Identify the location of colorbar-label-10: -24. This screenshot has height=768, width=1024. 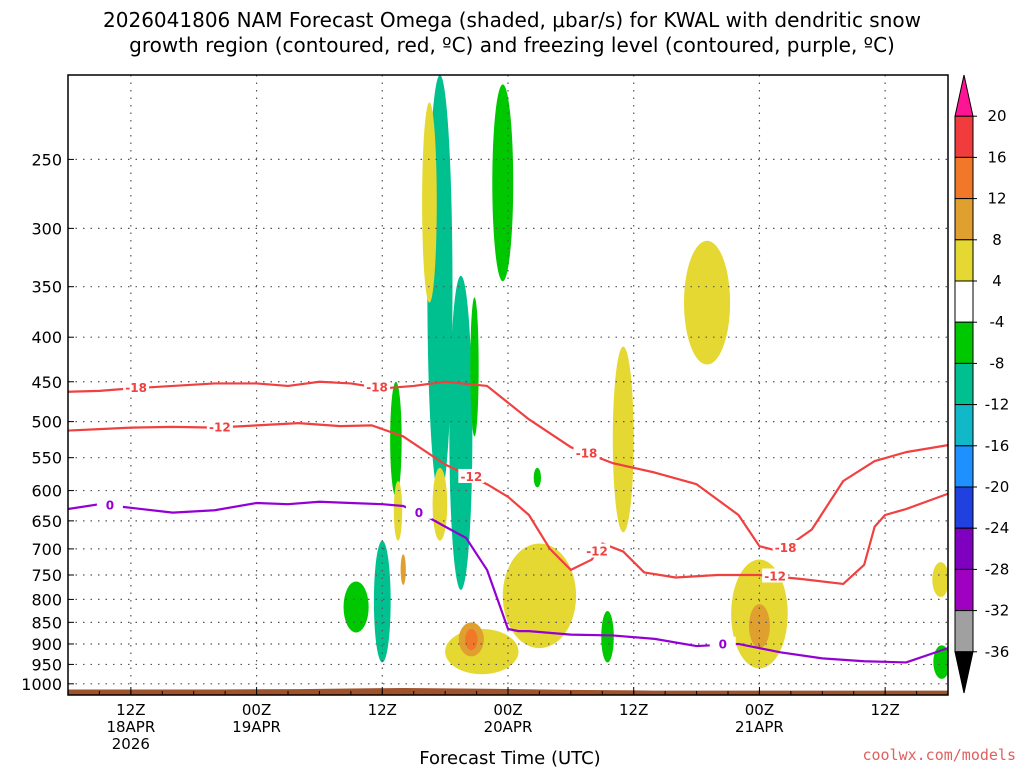
(997, 528).